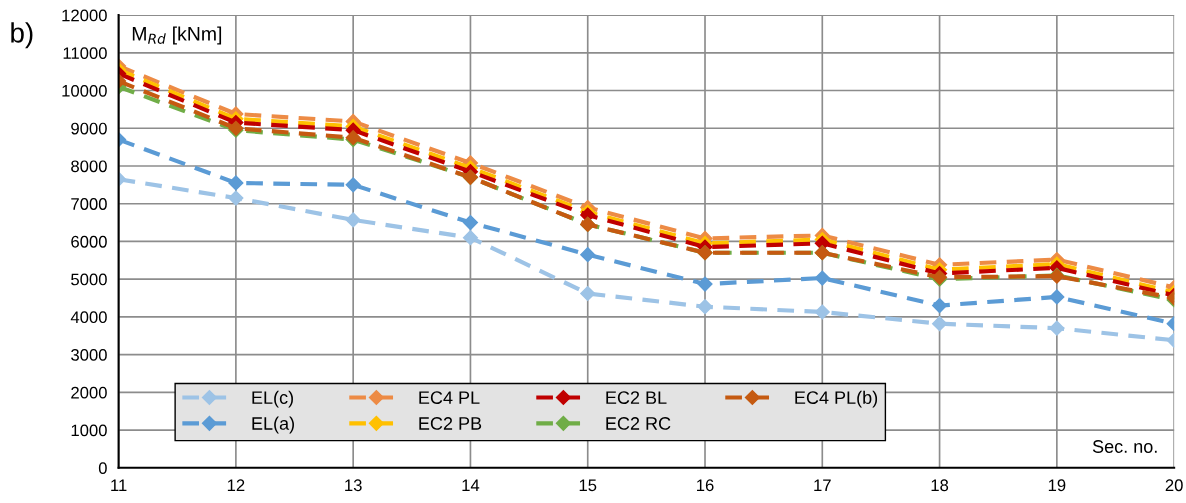  What do you see at coordinates (822, 485) in the screenshot?
I see `x-tick-label: 17` at bounding box center [822, 485].